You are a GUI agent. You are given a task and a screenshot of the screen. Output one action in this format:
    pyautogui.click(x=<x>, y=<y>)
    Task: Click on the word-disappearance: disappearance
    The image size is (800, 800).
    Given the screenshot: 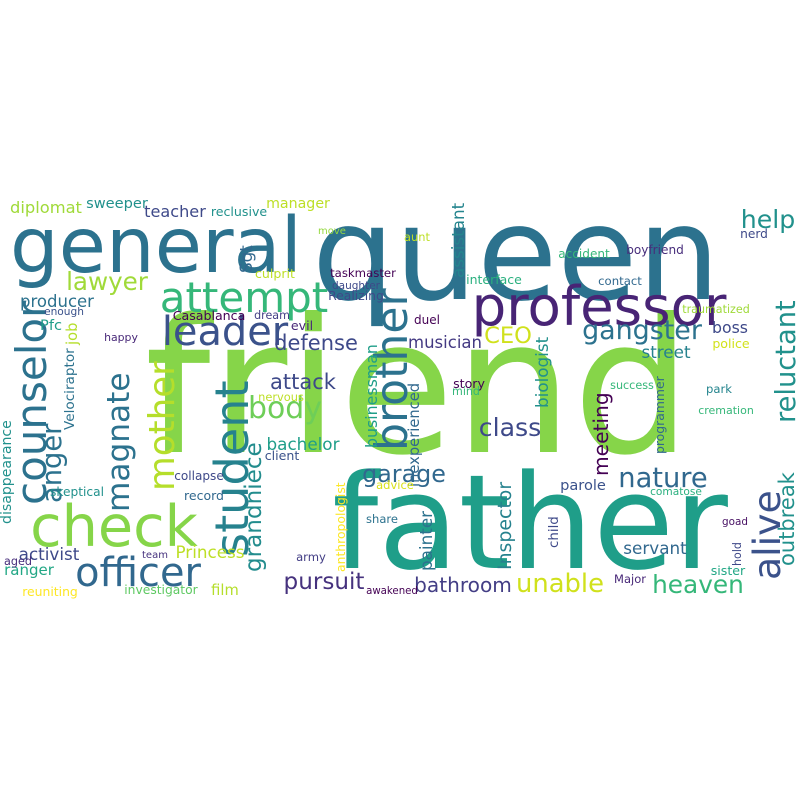 What is the action you would take?
    pyautogui.click(x=7, y=472)
    